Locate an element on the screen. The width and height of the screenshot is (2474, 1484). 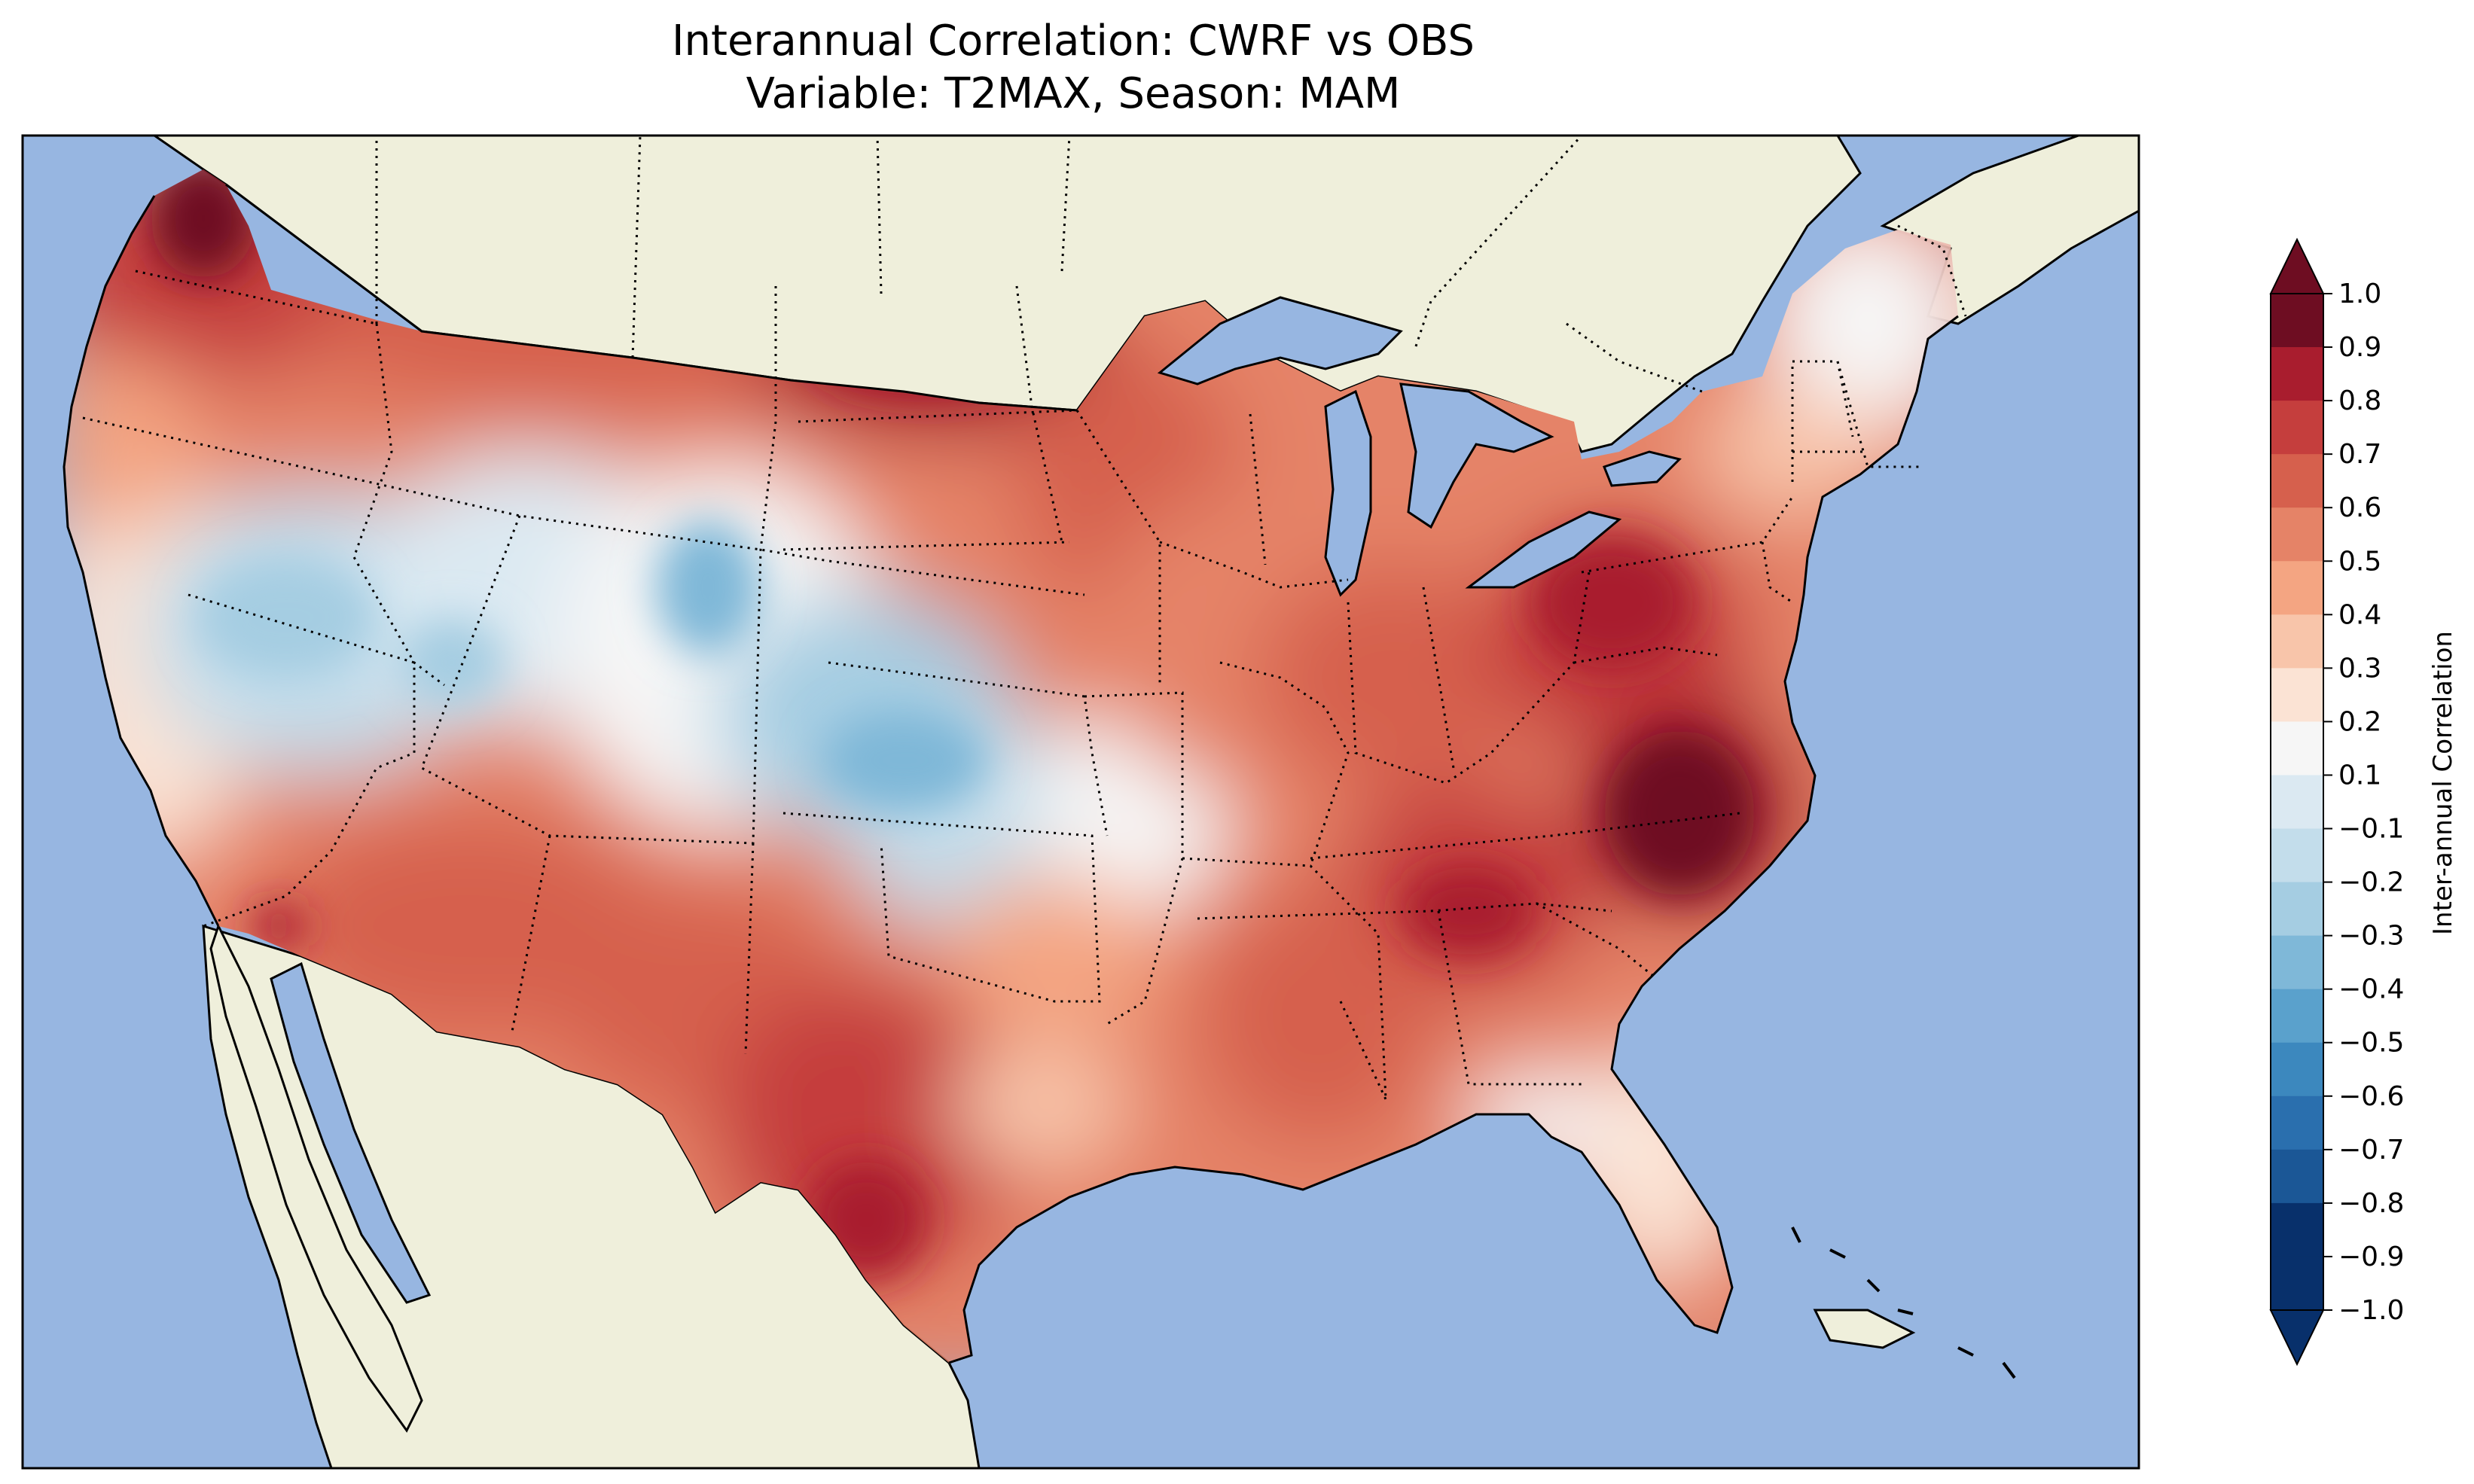
colorbar-outline is located at coordinates (2297, 802).